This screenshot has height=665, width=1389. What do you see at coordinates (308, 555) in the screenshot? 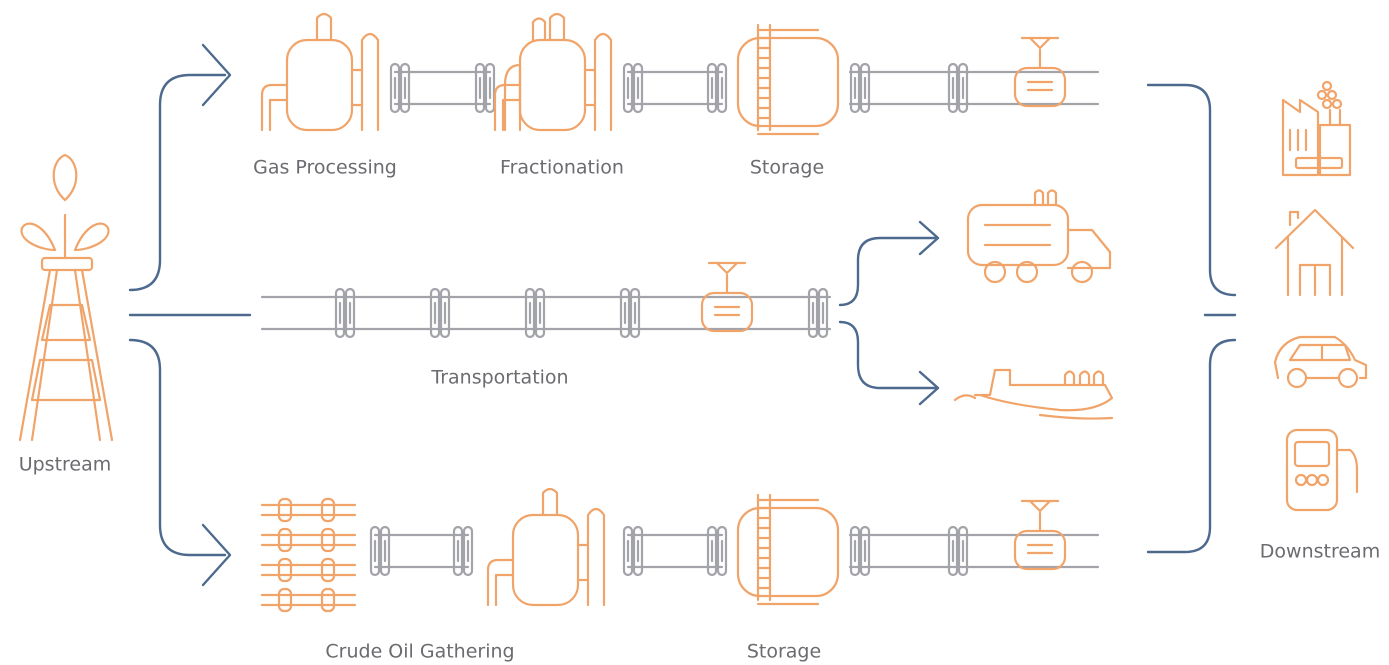
I see `crude-gathering-icon` at bounding box center [308, 555].